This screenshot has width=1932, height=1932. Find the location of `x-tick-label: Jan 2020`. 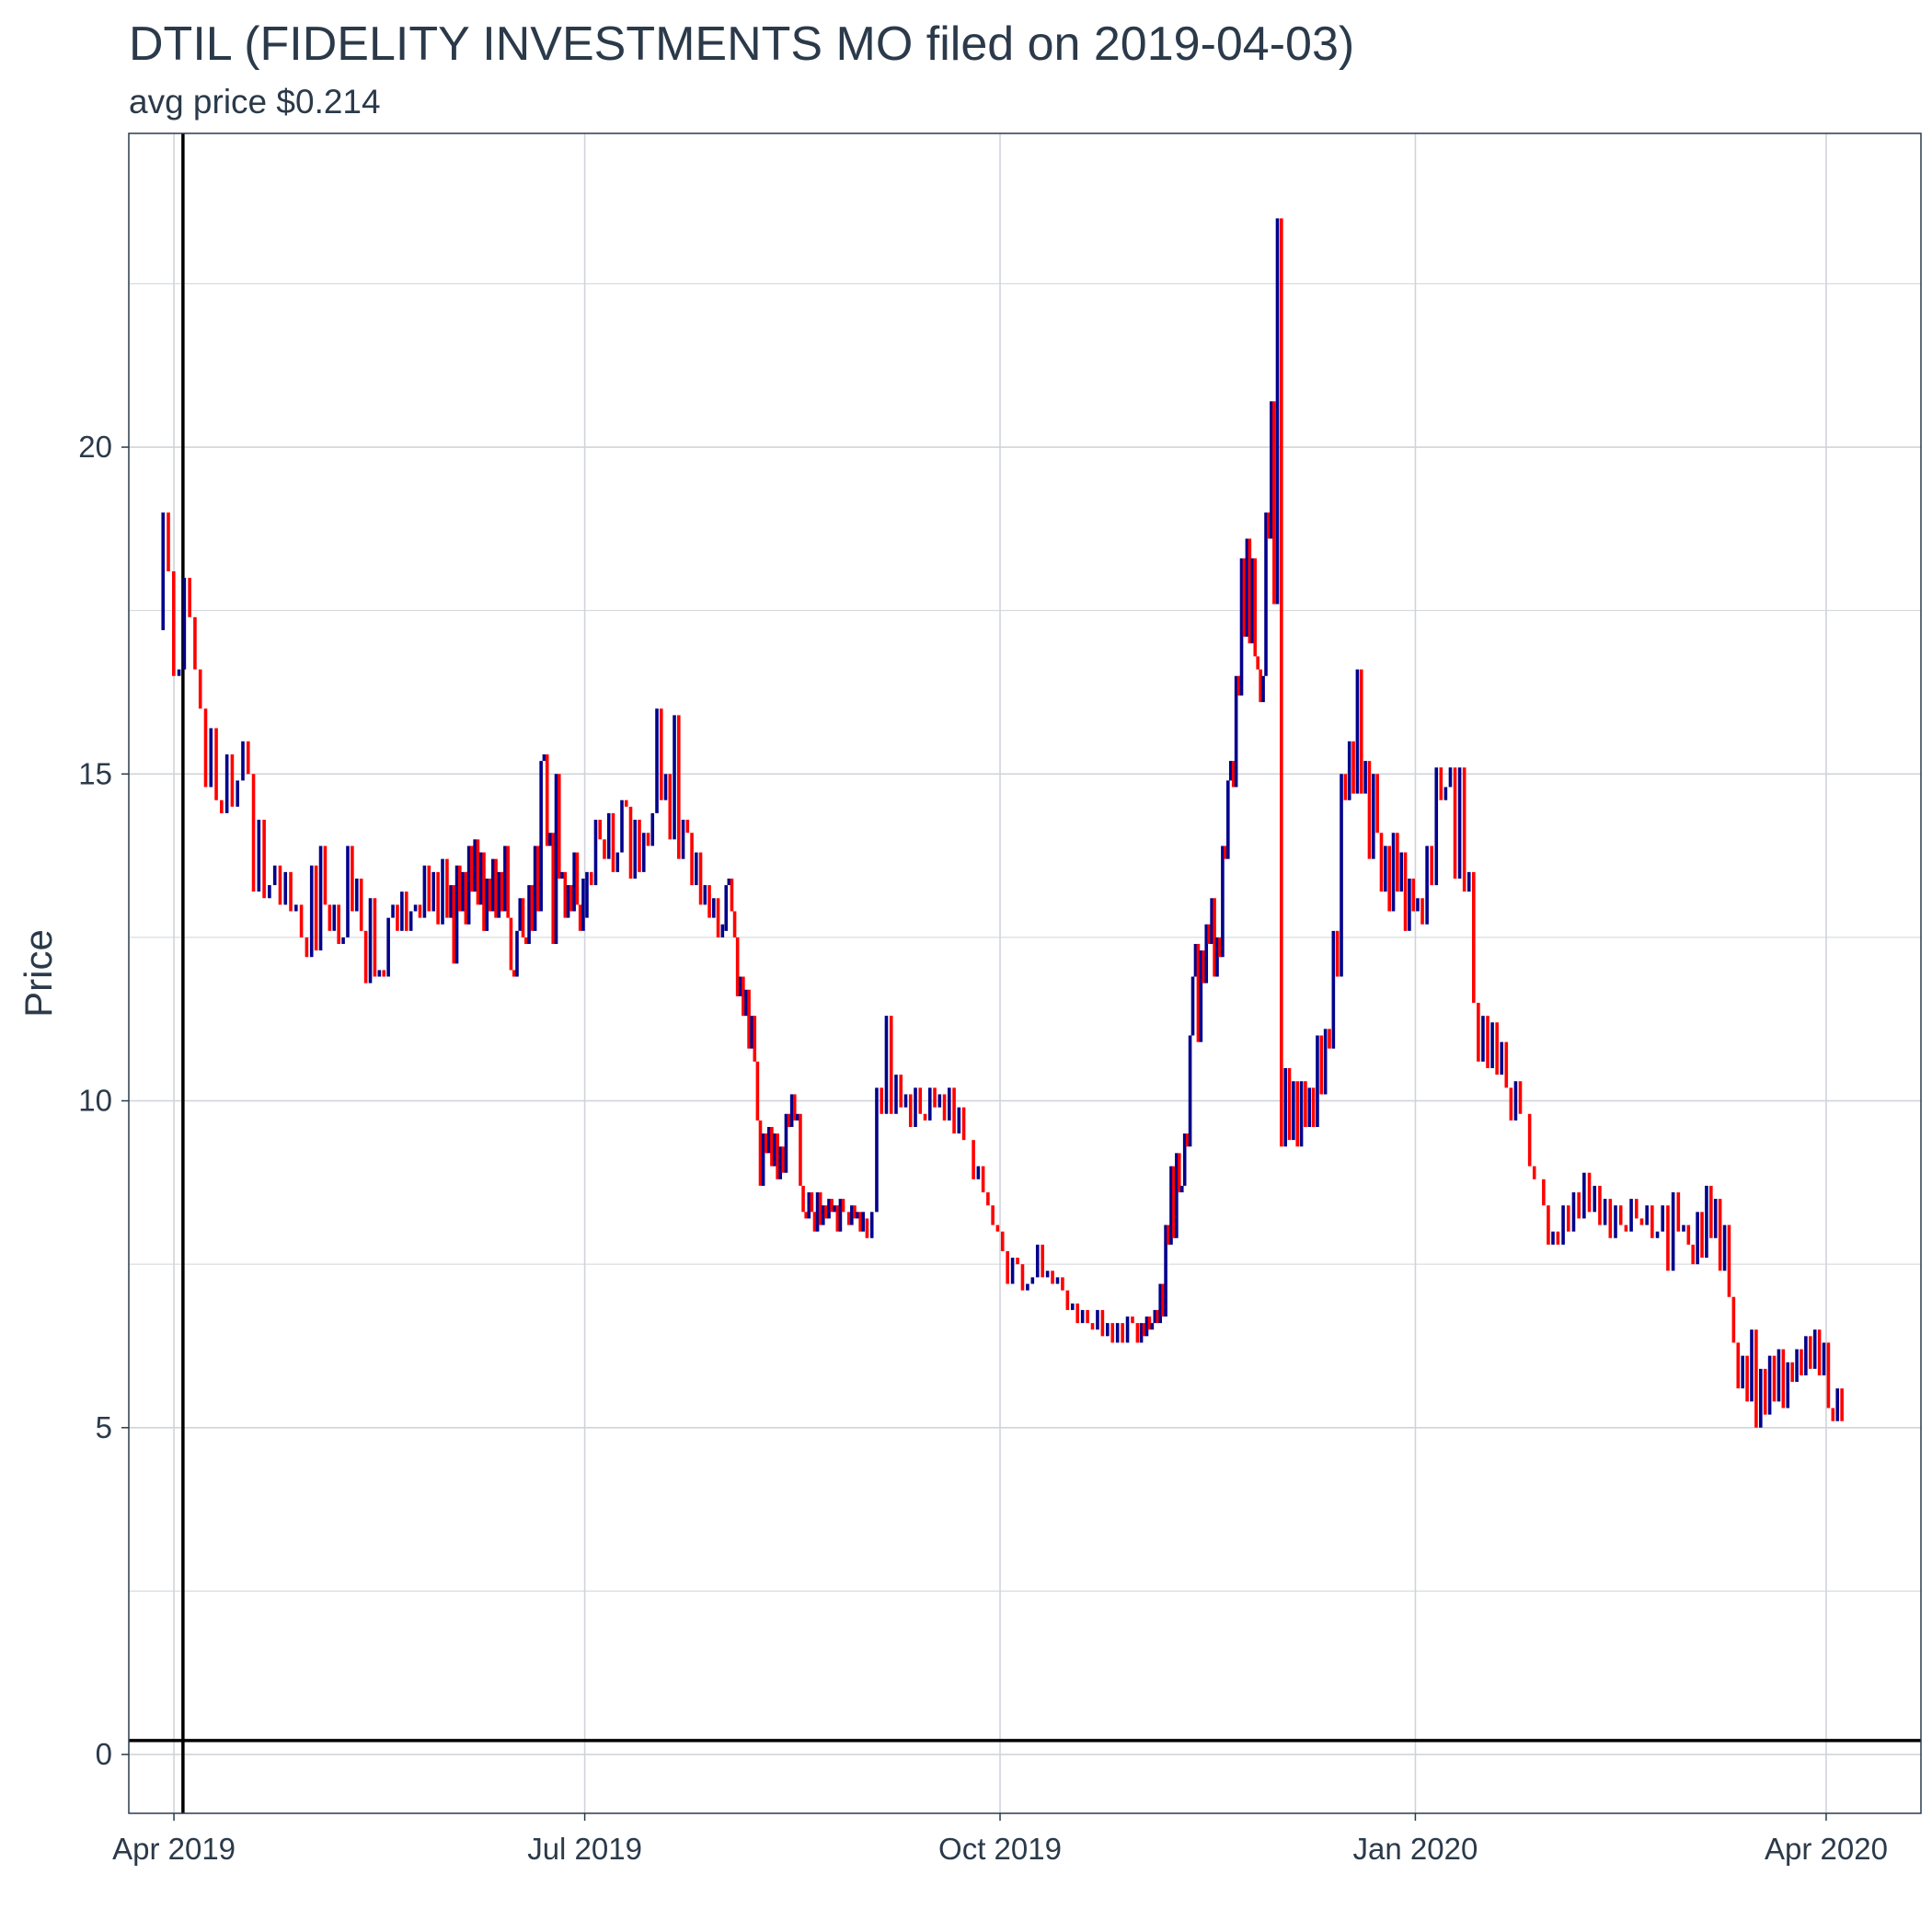

x-tick-label: Jan 2020 is located at coordinates (1415, 1849).